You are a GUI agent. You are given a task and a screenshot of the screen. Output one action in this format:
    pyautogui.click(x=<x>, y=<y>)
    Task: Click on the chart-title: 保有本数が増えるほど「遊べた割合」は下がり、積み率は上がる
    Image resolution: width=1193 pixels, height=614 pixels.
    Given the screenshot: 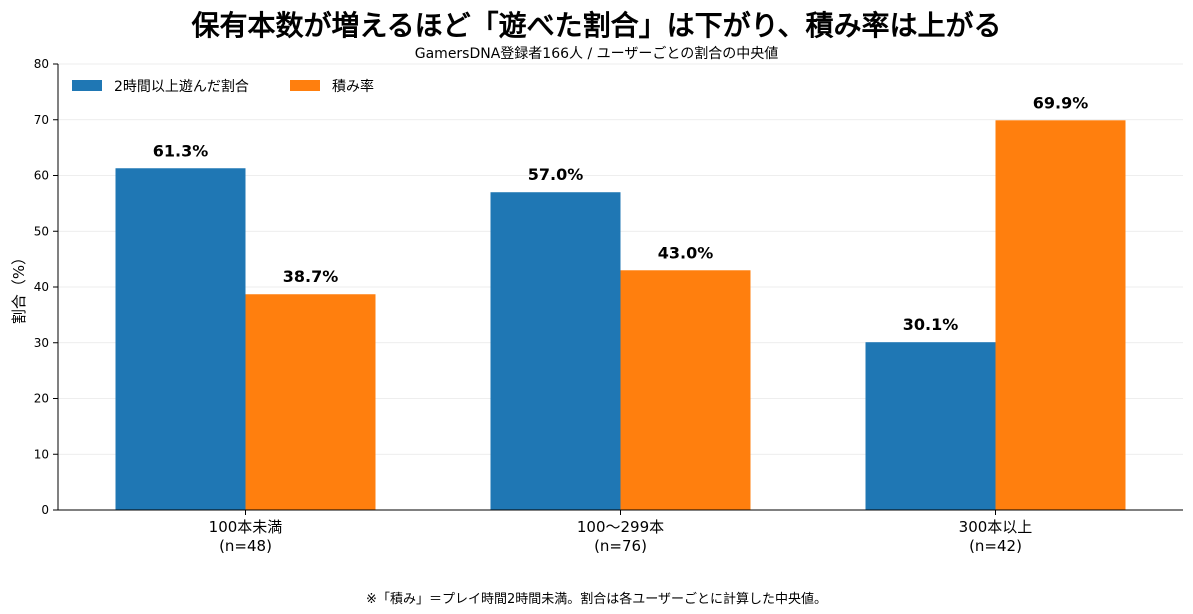 What is the action you would take?
    pyautogui.click(x=596, y=25)
    